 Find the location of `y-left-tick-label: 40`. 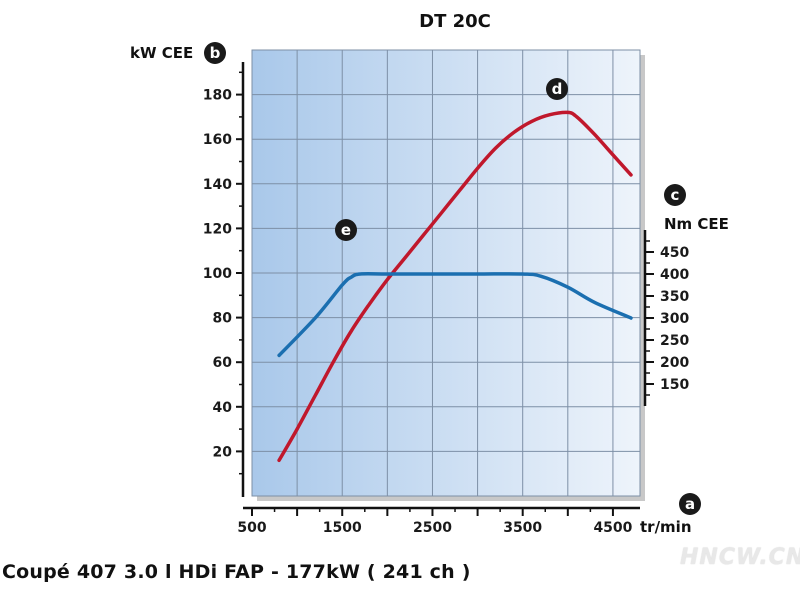

y-left-tick-label: 40 is located at coordinates (223, 408).